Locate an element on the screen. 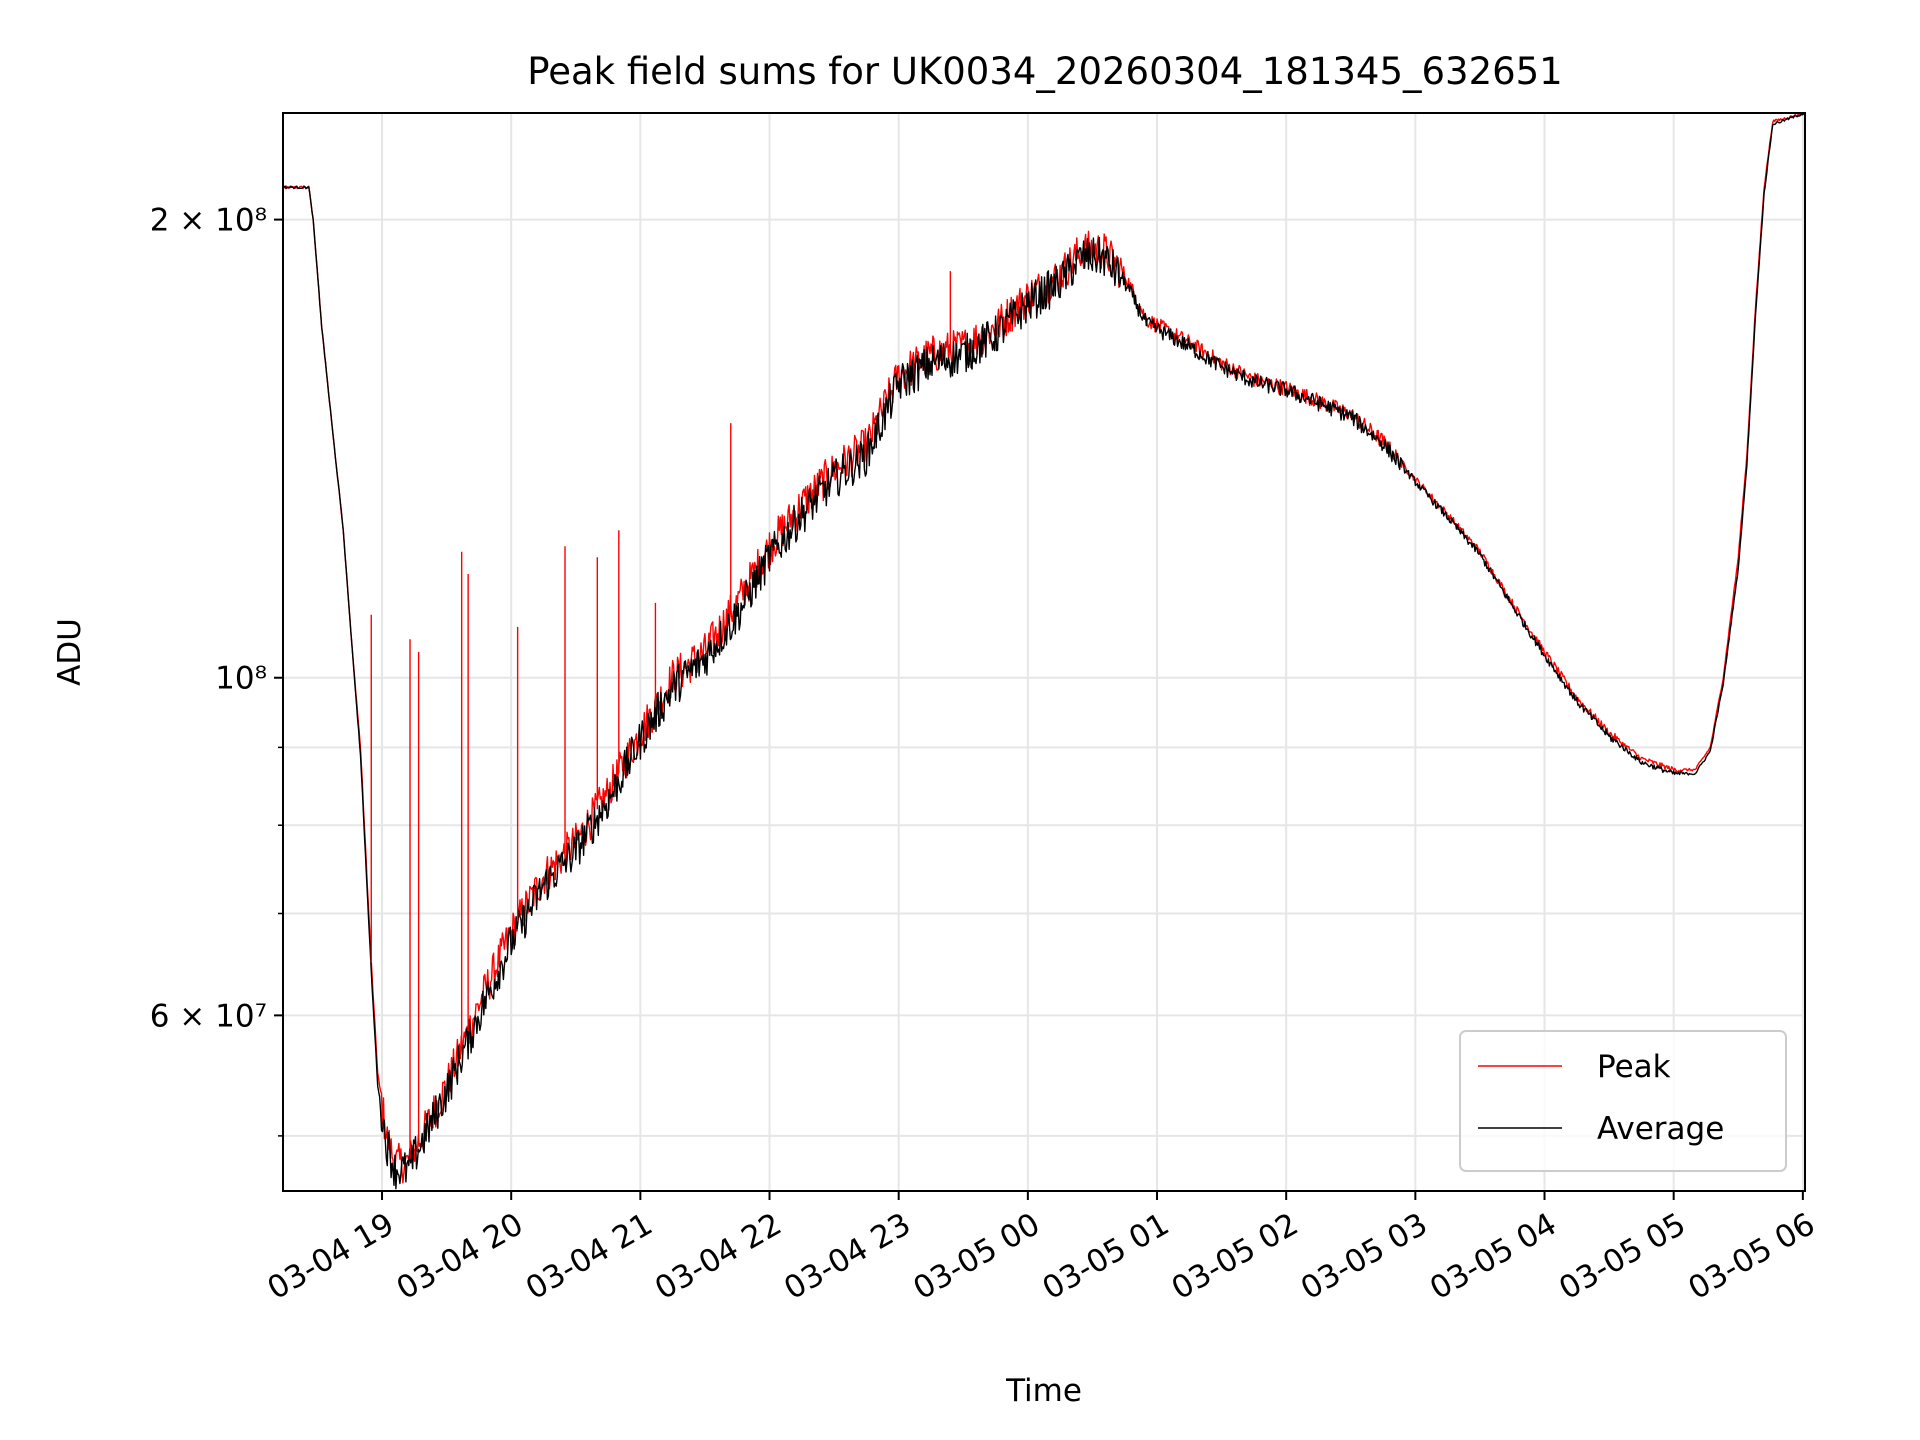  y-axis-label: ADU is located at coordinates (70, 652).